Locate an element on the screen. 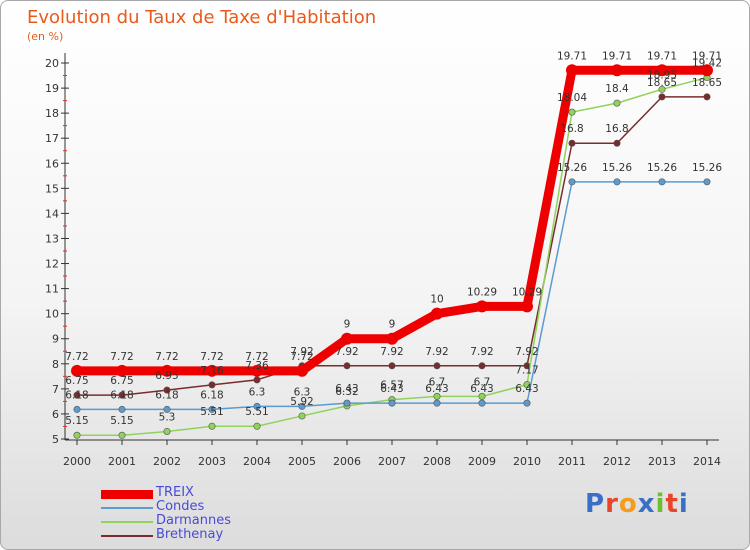 The image size is (750, 550). logo-letter: o is located at coordinates (628, 504).